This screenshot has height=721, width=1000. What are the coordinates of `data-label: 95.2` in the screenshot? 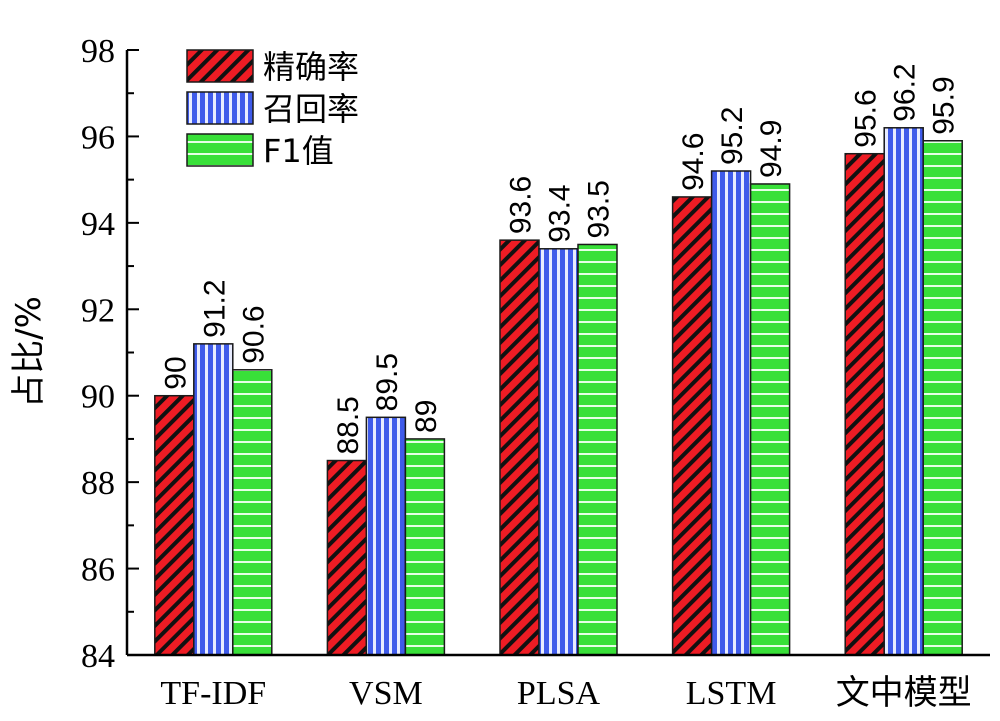 It's located at (732, 136).